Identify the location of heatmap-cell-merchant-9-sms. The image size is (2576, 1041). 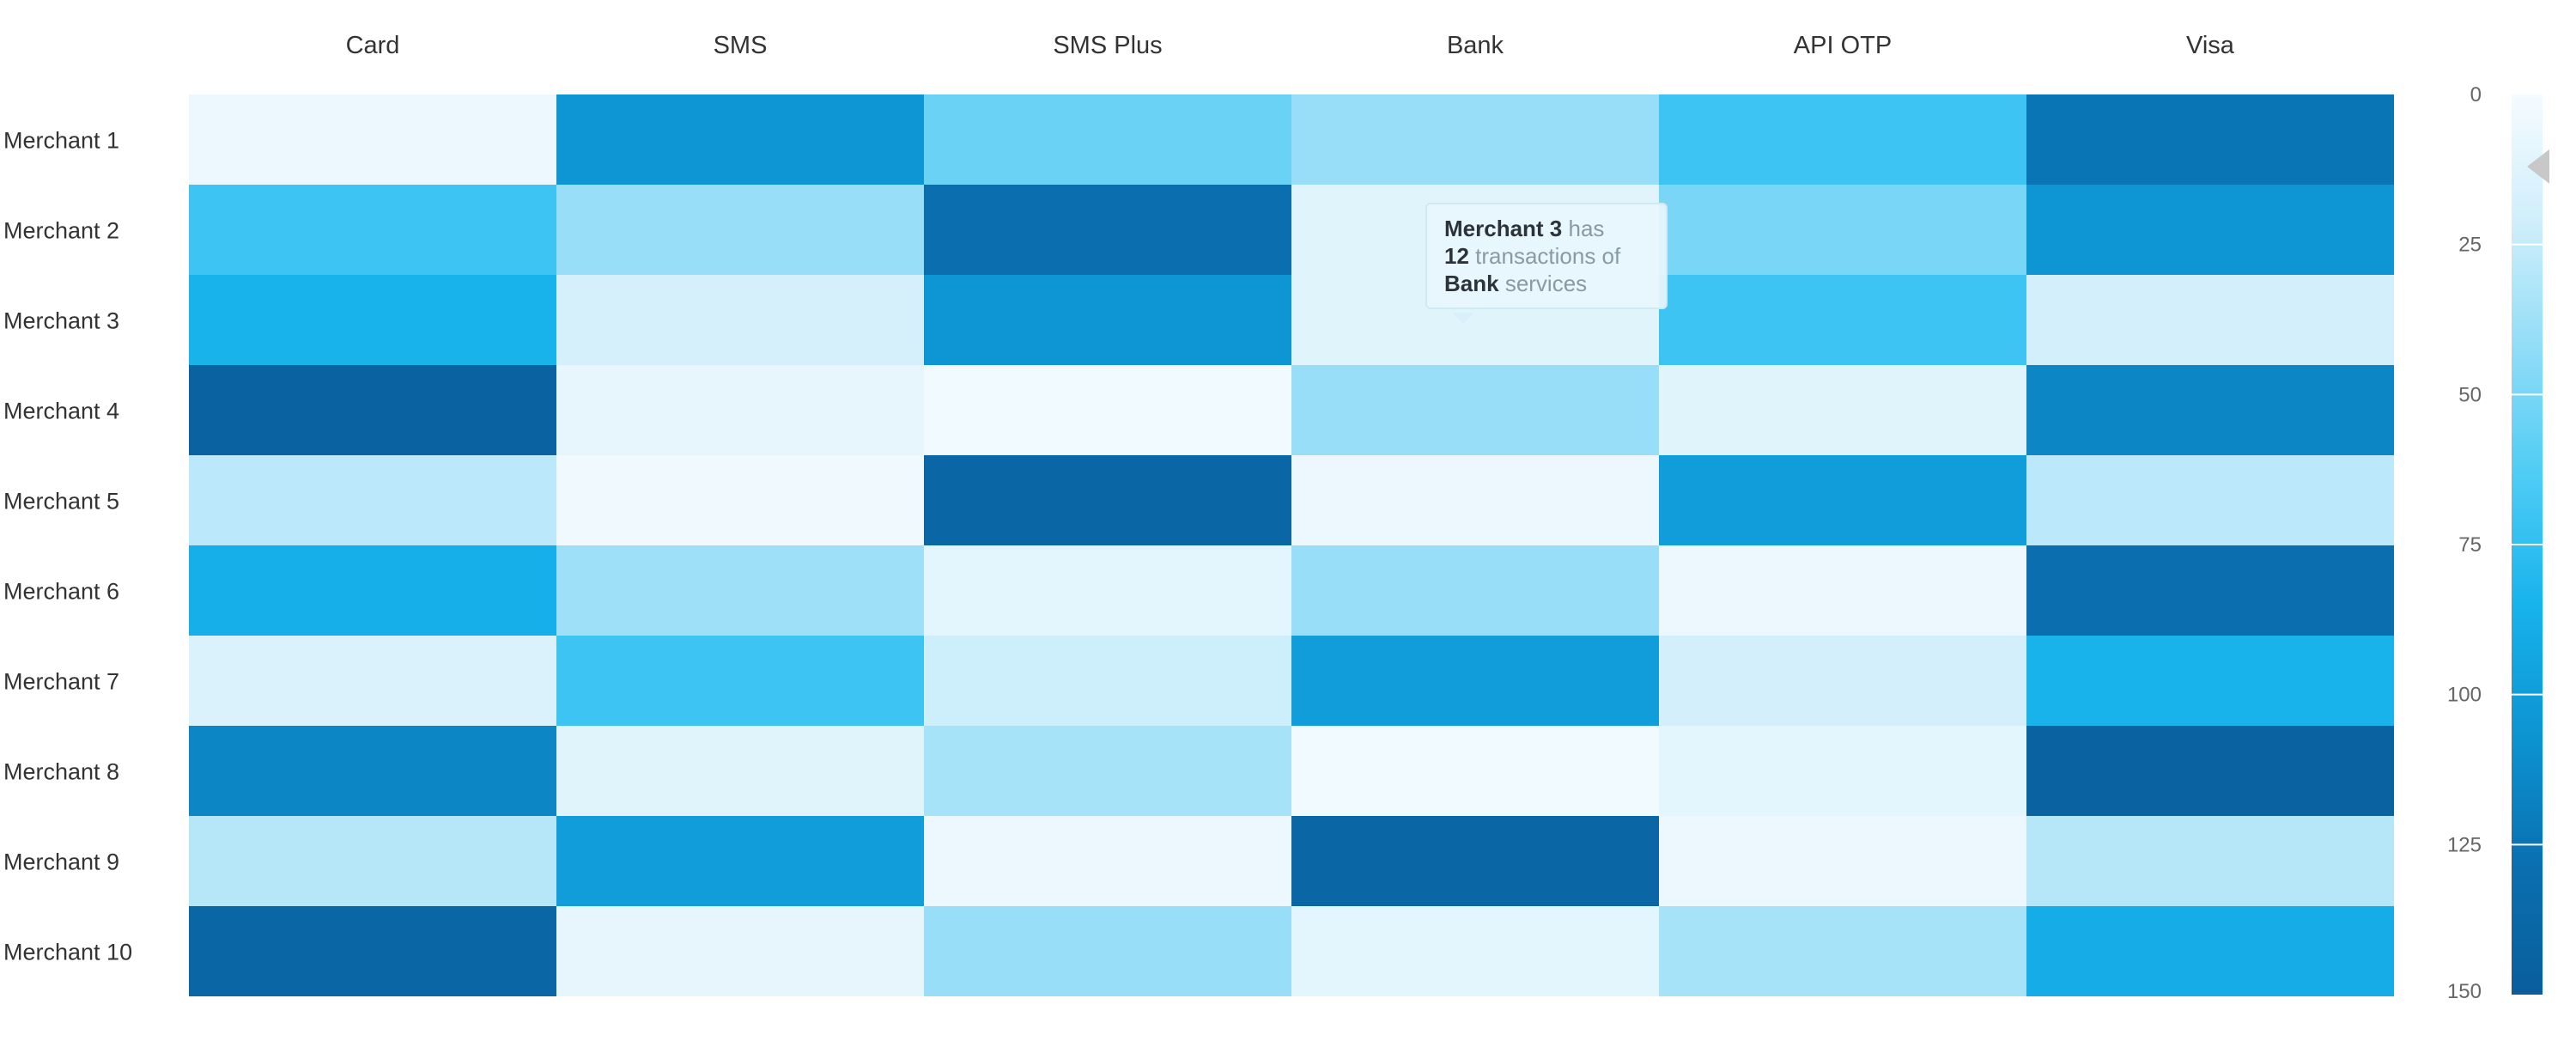
(740, 861).